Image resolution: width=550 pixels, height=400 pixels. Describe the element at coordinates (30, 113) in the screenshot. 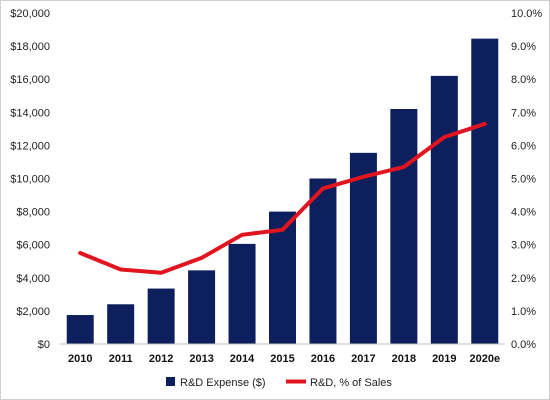

I see `left-axis-tick-label: $14,000` at that location.